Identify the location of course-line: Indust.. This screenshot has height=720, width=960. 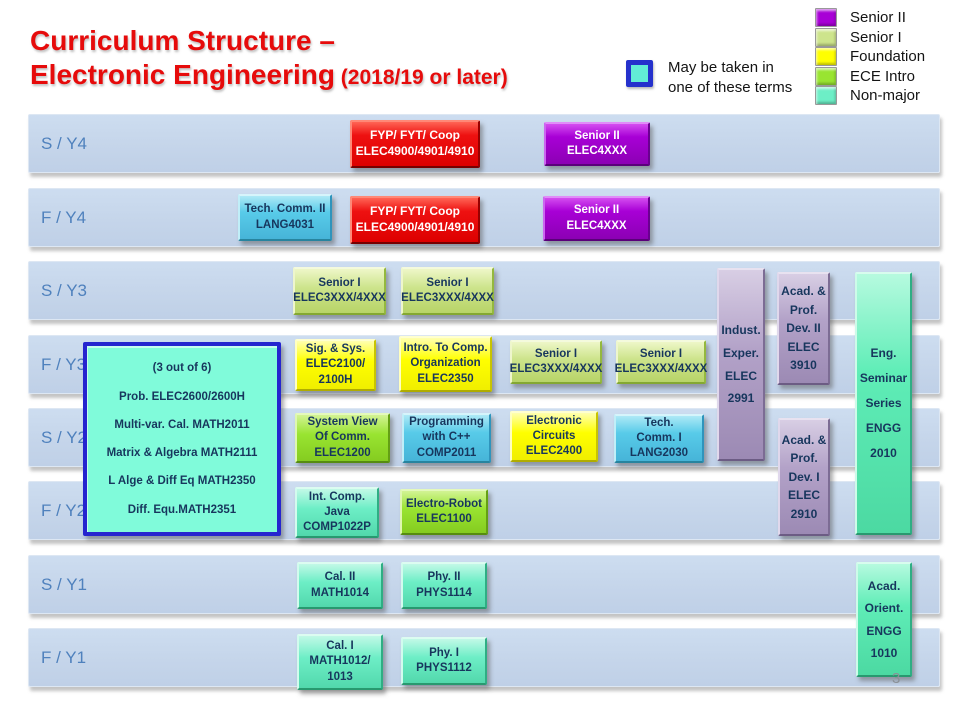
(741, 329).